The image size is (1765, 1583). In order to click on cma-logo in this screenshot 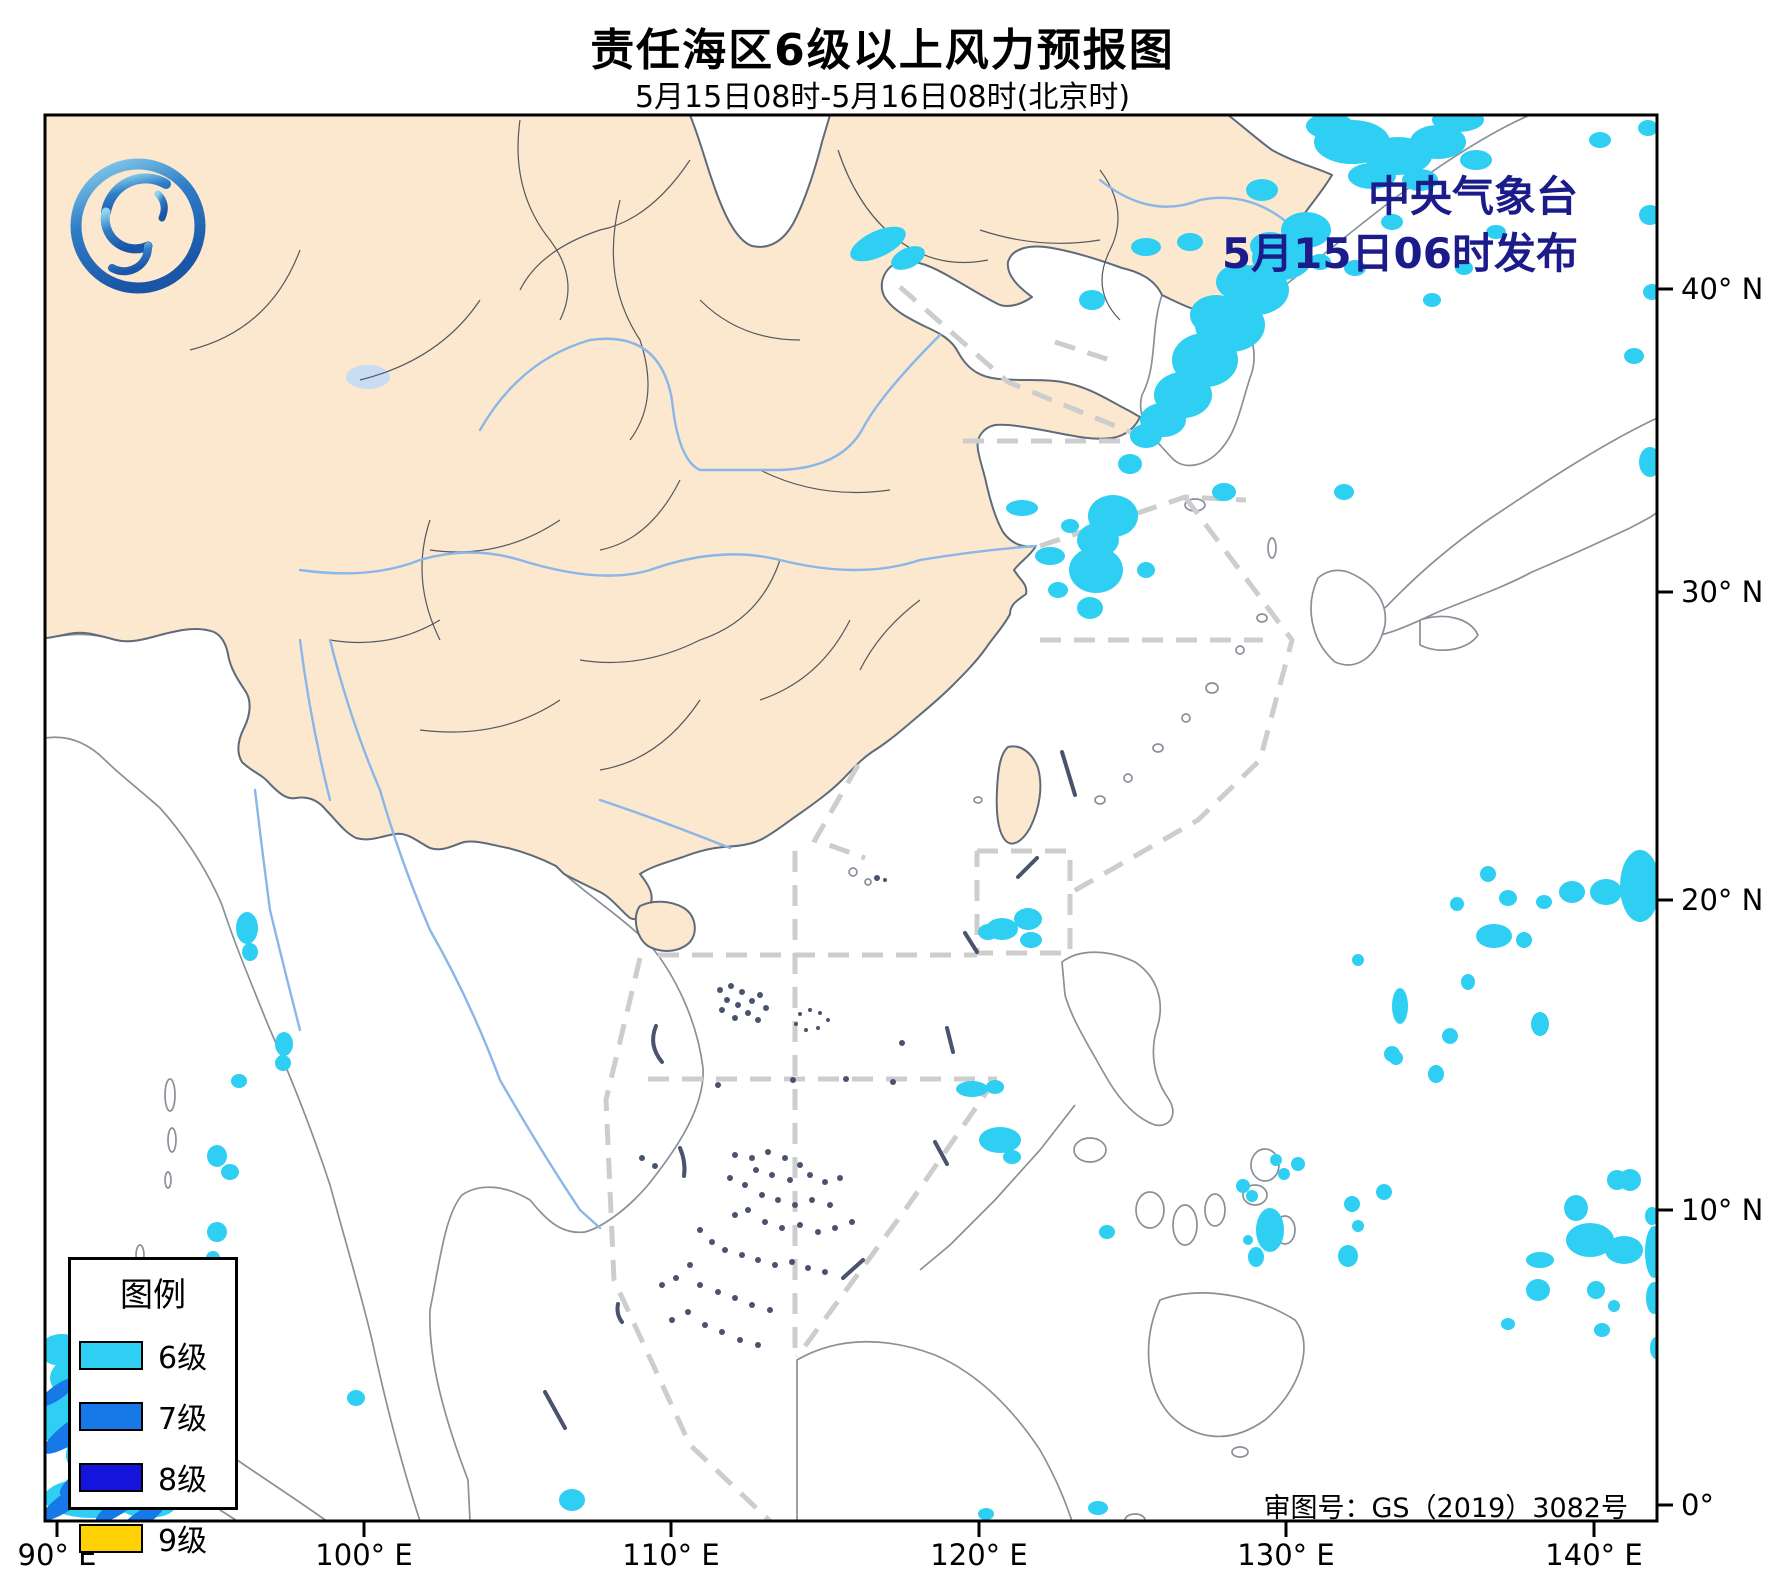, I will do `click(138, 228)`.